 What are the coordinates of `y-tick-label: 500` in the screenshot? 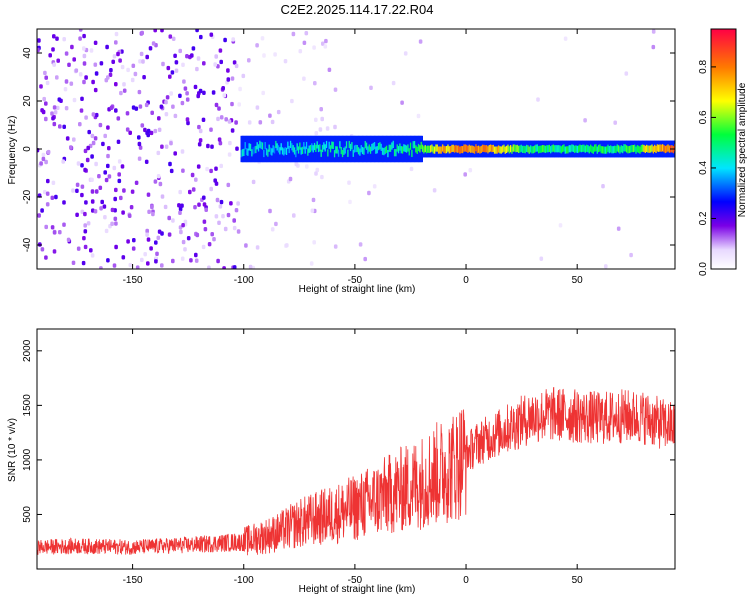 It's located at (27, 514).